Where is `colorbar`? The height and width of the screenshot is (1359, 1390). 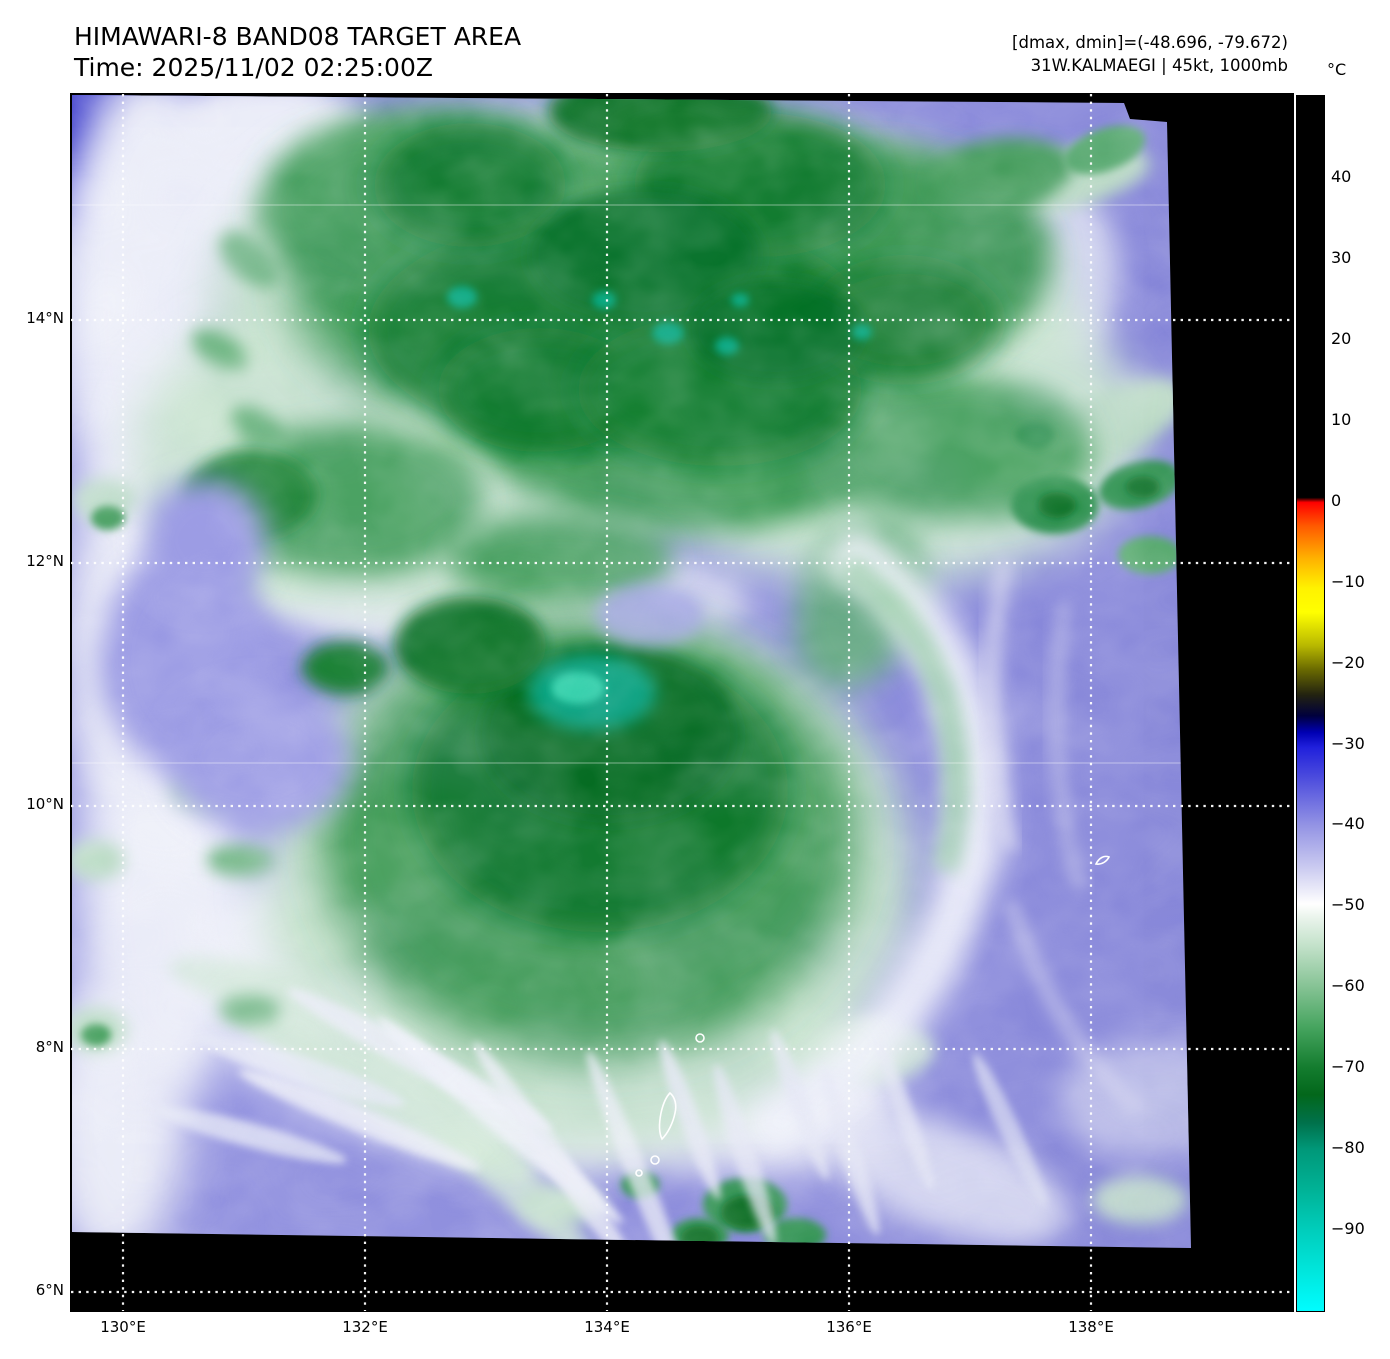 colorbar is located at coordinates (1310, 703).